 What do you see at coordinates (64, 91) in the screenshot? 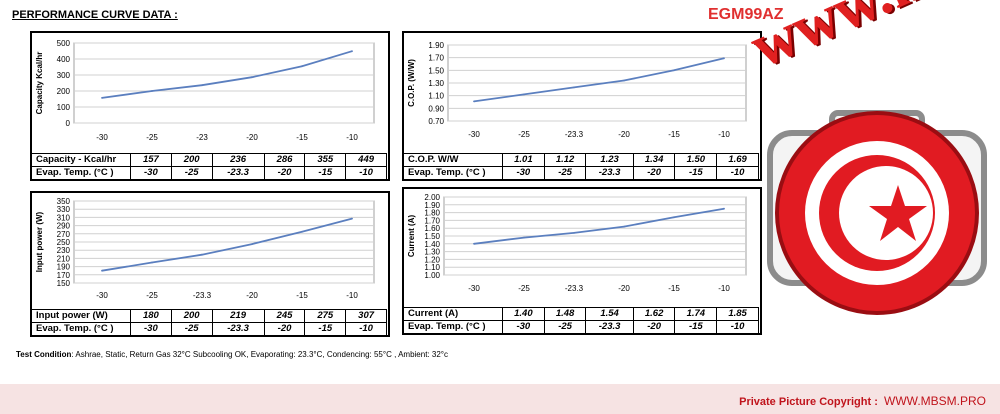
I see `y-tick-label: 200` at bounding box center [64, 91].